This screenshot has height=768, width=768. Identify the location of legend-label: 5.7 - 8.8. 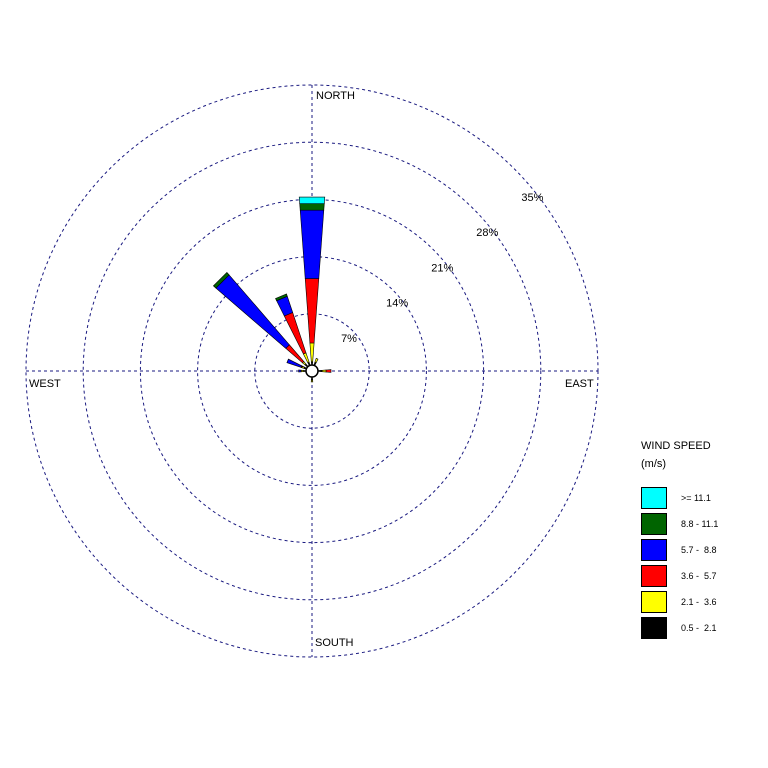
(699, 550).